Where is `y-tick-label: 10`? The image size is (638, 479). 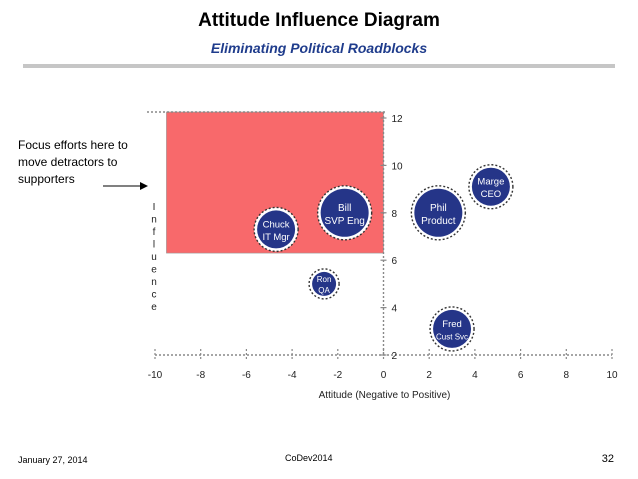
y-tick-label: 10 is located at coordinates (398, 166).